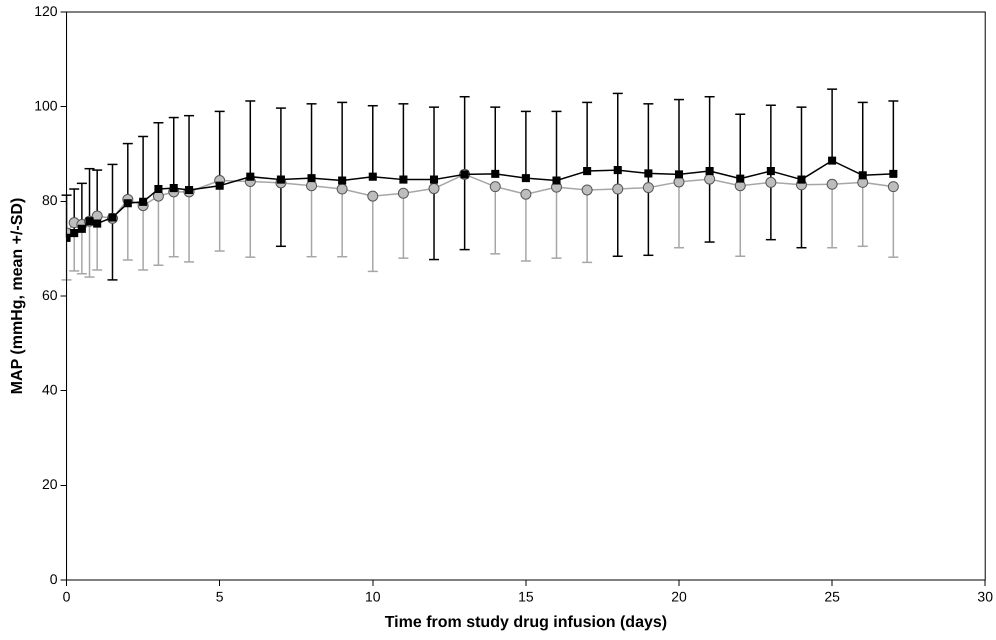 The width and height of the screenshot is (996, 640). I want to click on x-tick-label: 30, so click(985, 596).